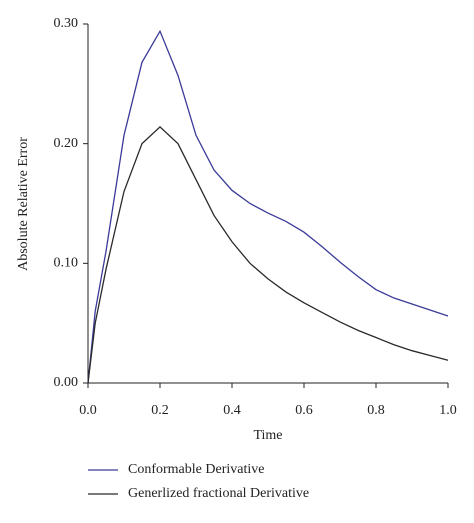  I want to click on x-tick-label: 0.2, so click(160, 410).